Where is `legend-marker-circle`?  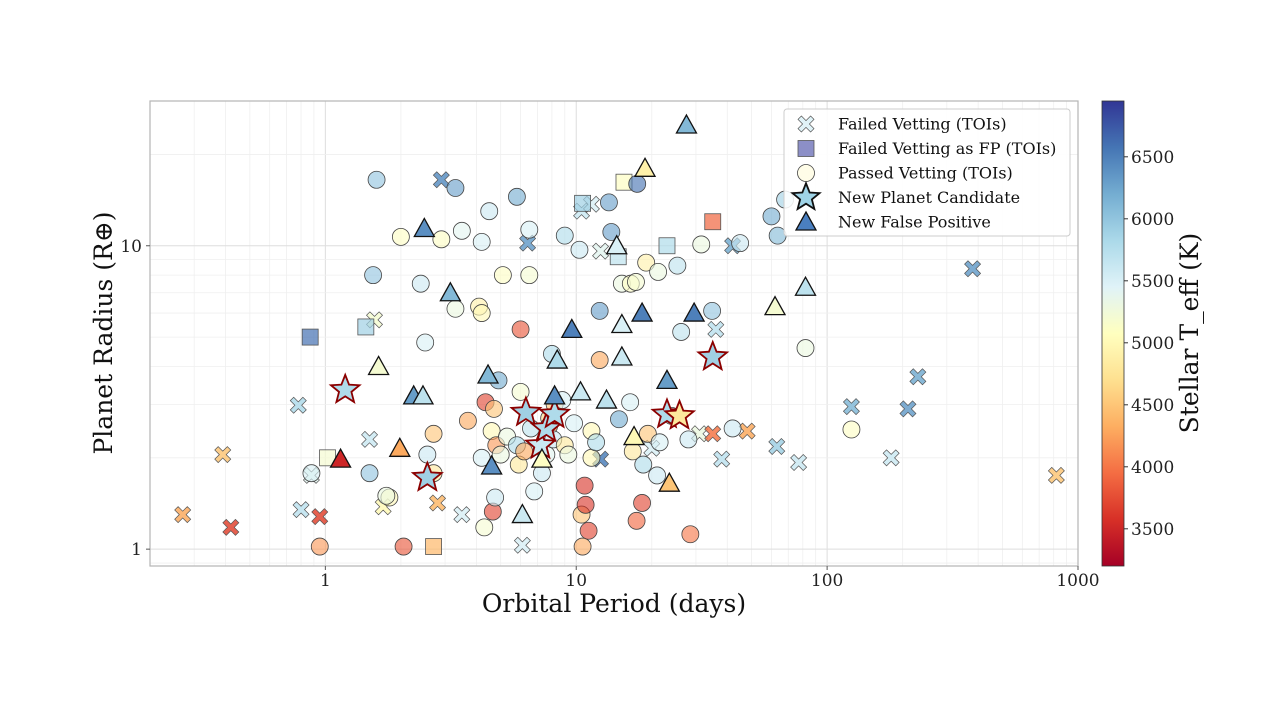
legend-marker-circle is located at coordinates (806, 173).